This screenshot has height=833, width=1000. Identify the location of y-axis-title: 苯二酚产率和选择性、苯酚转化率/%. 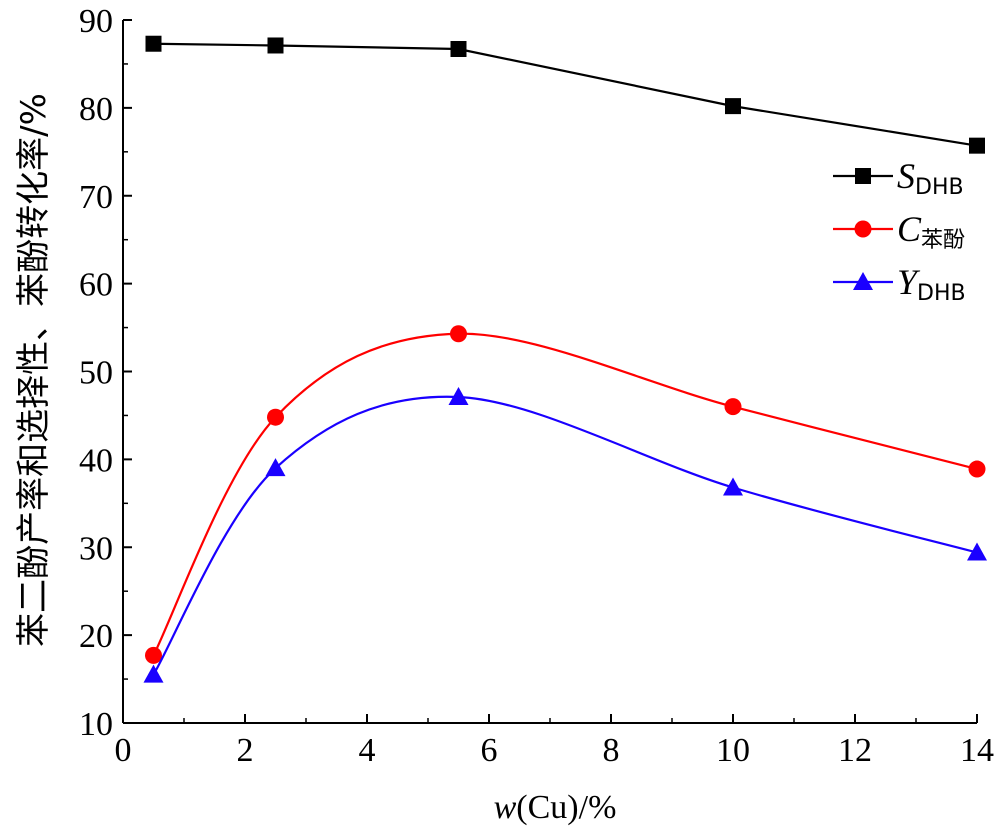
(34, 370).